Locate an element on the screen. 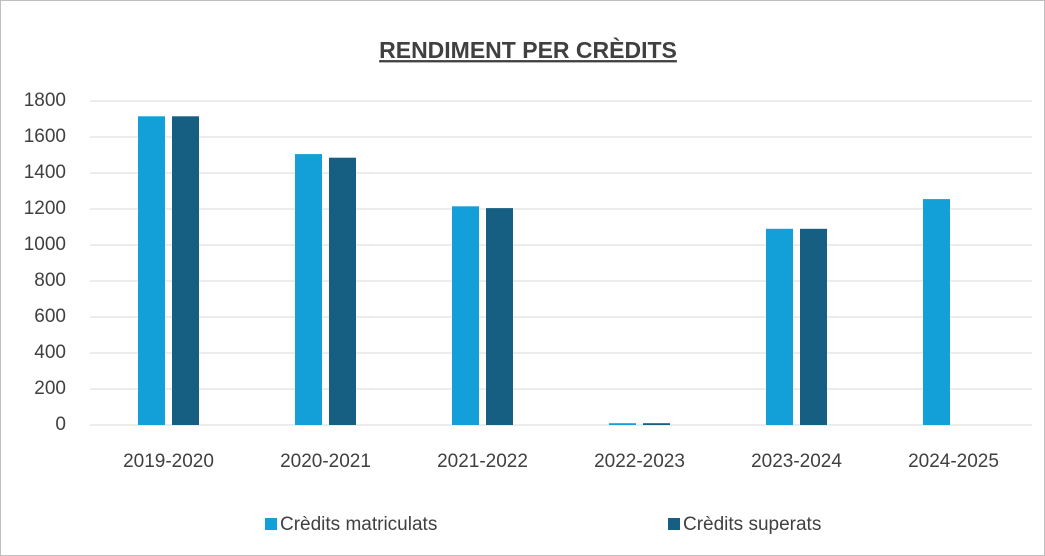 This screenshot has width=1045, height=556. x-tick-label: 2022-2023 is located at coordinates (639, 461).